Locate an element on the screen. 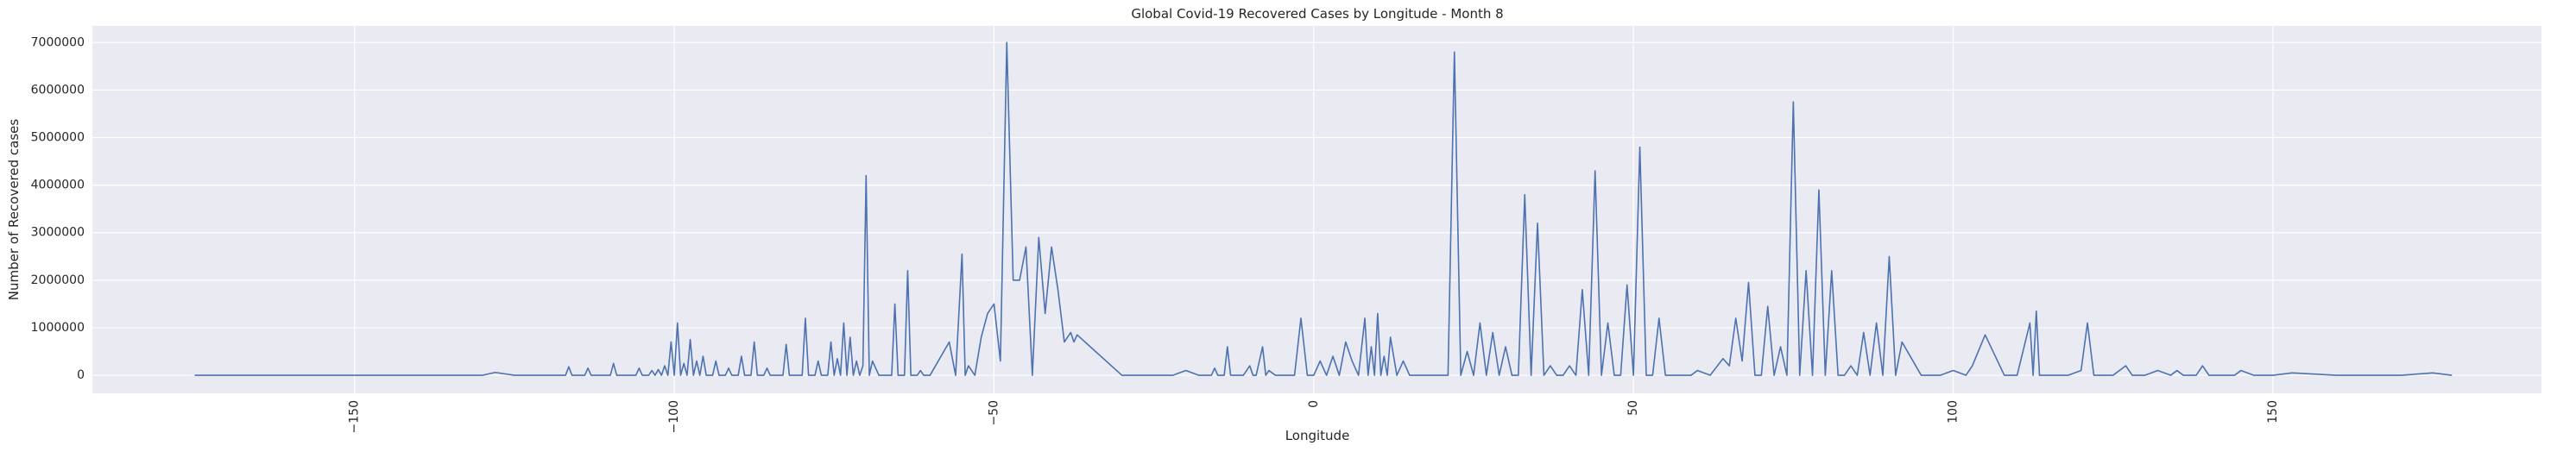 The width and height of the screenshot is (2576, 452). y-tick-label: 2000000 is located at coordinates (58, 280).